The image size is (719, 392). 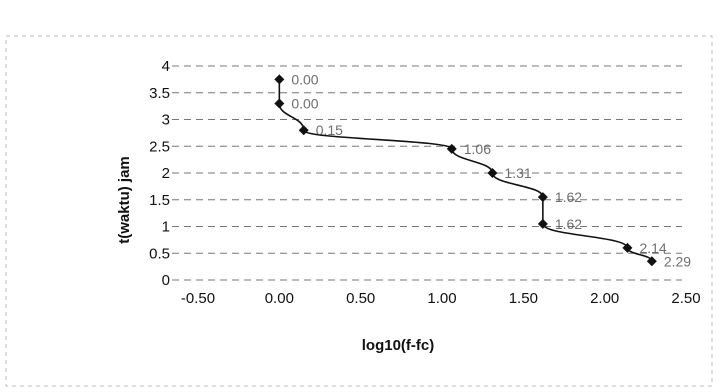 I want to click on y-tick-label: 2, so click(x=166, y=173).